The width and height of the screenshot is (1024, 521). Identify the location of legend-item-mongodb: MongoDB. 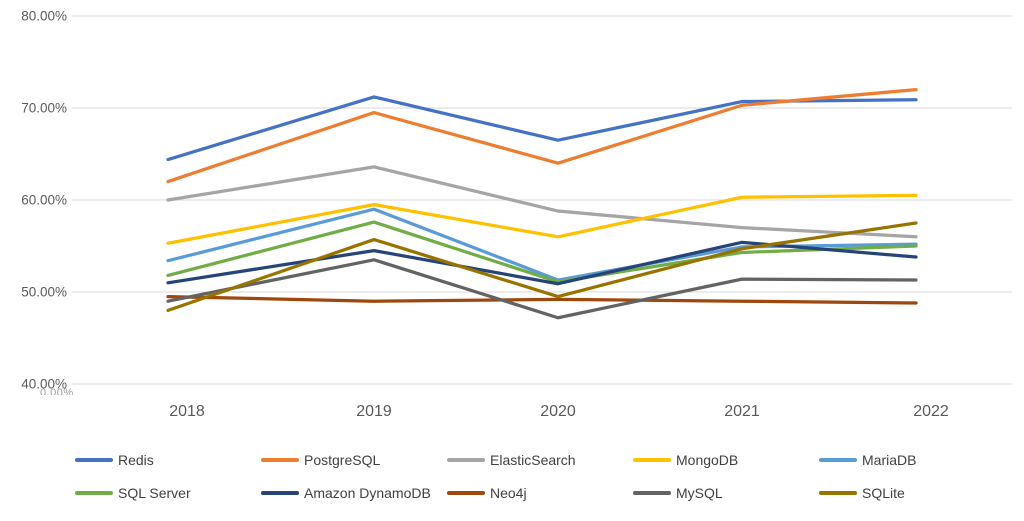
(726, 460).